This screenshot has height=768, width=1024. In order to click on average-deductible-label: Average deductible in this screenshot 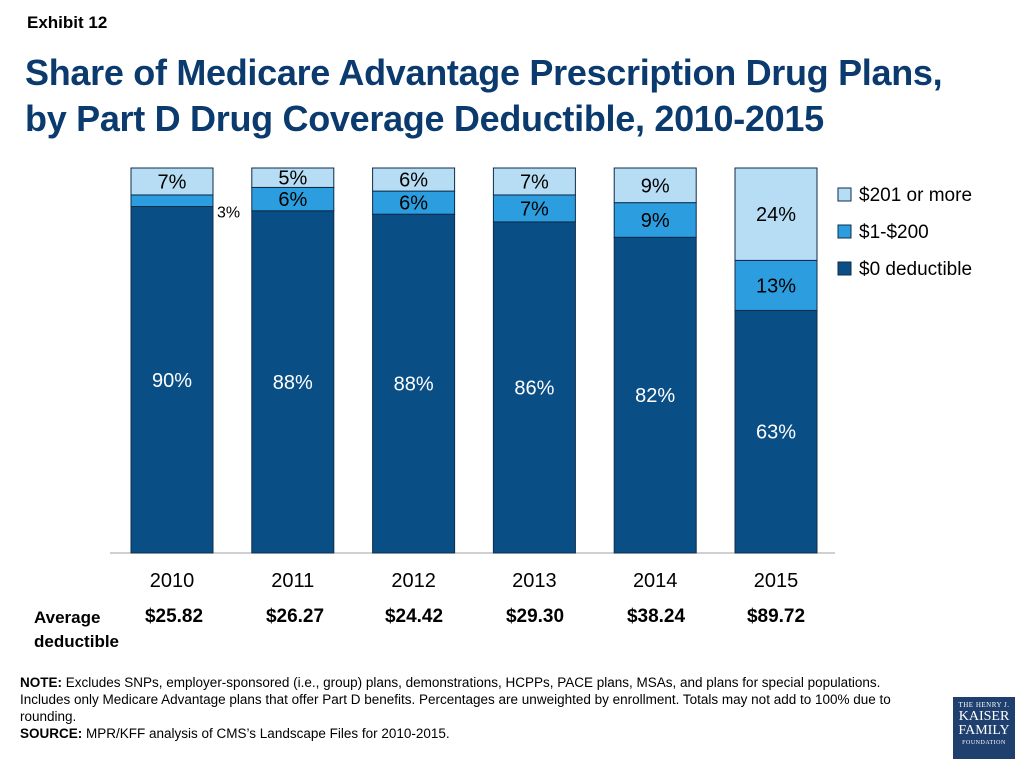, I will do `click(76, 630)`.